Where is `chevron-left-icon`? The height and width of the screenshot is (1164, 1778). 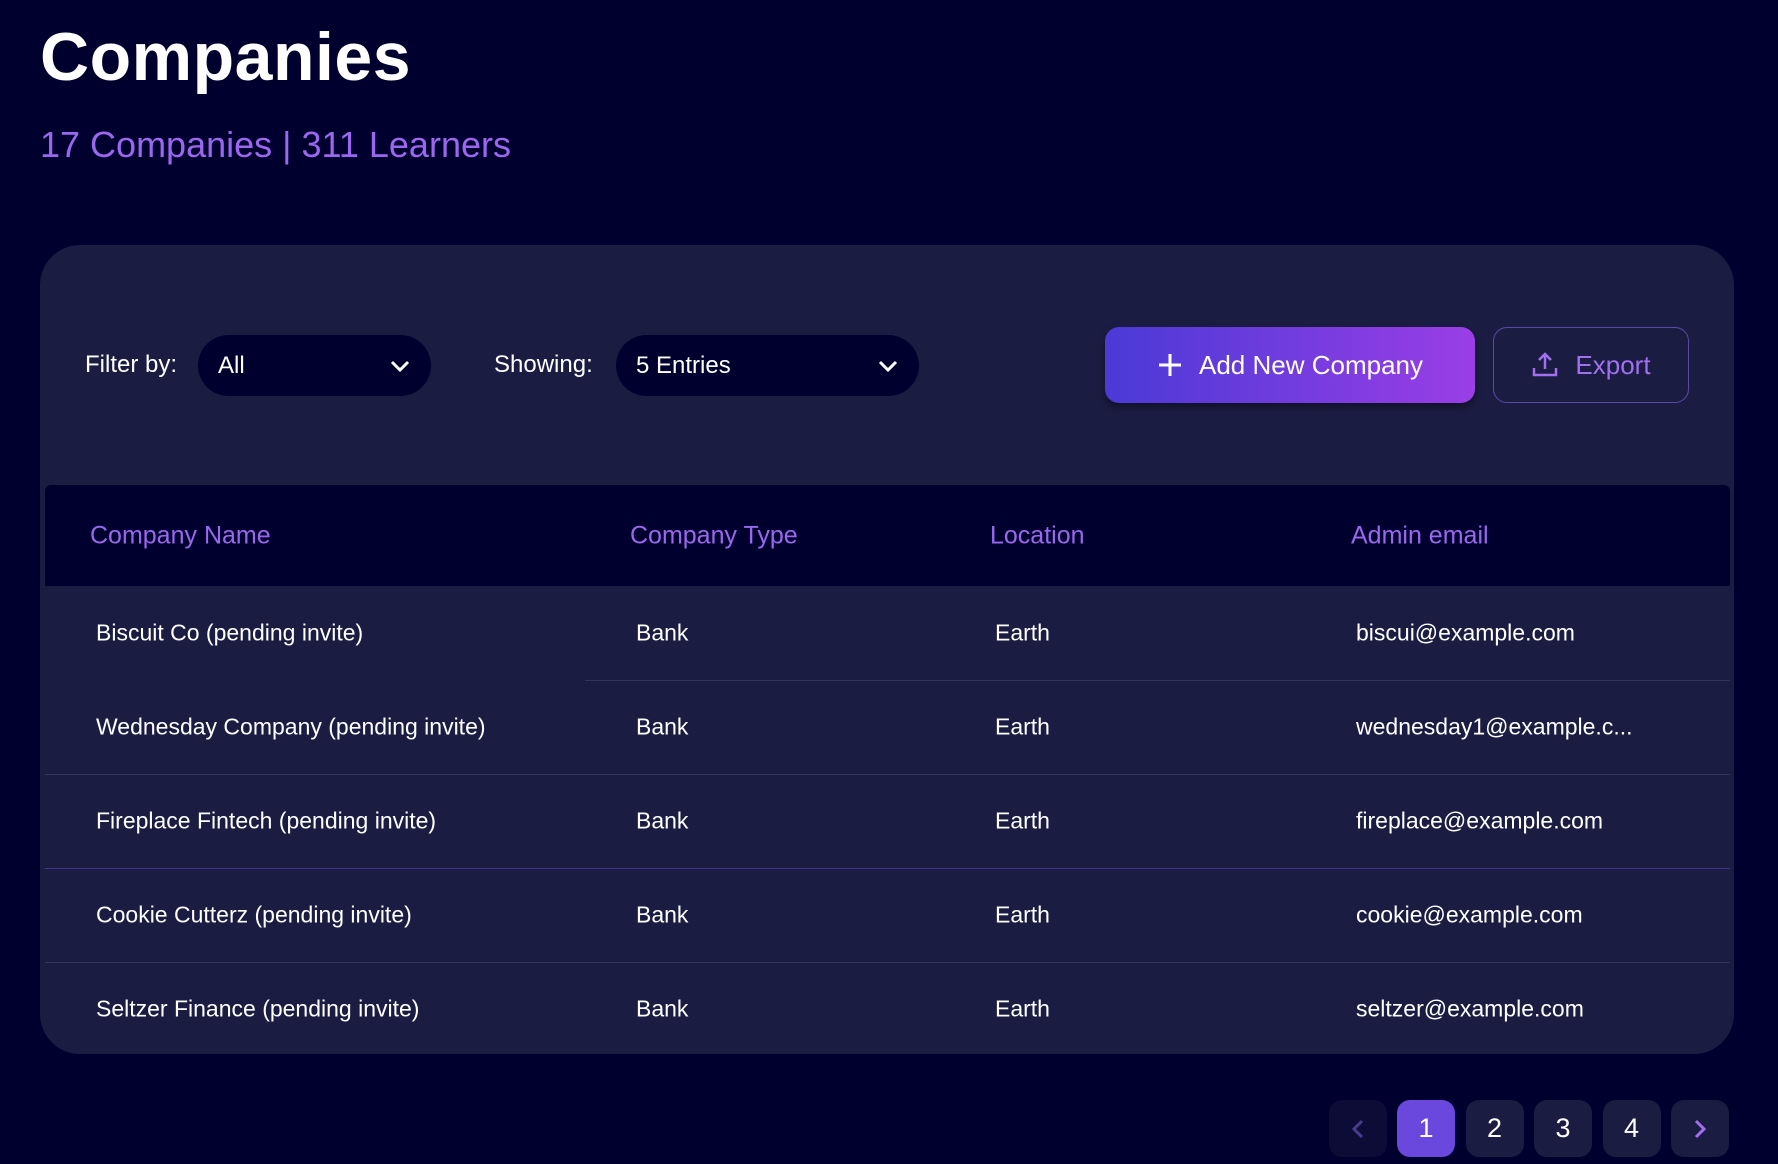
chevron-left-icon is located at coordinates (1357, 1128).